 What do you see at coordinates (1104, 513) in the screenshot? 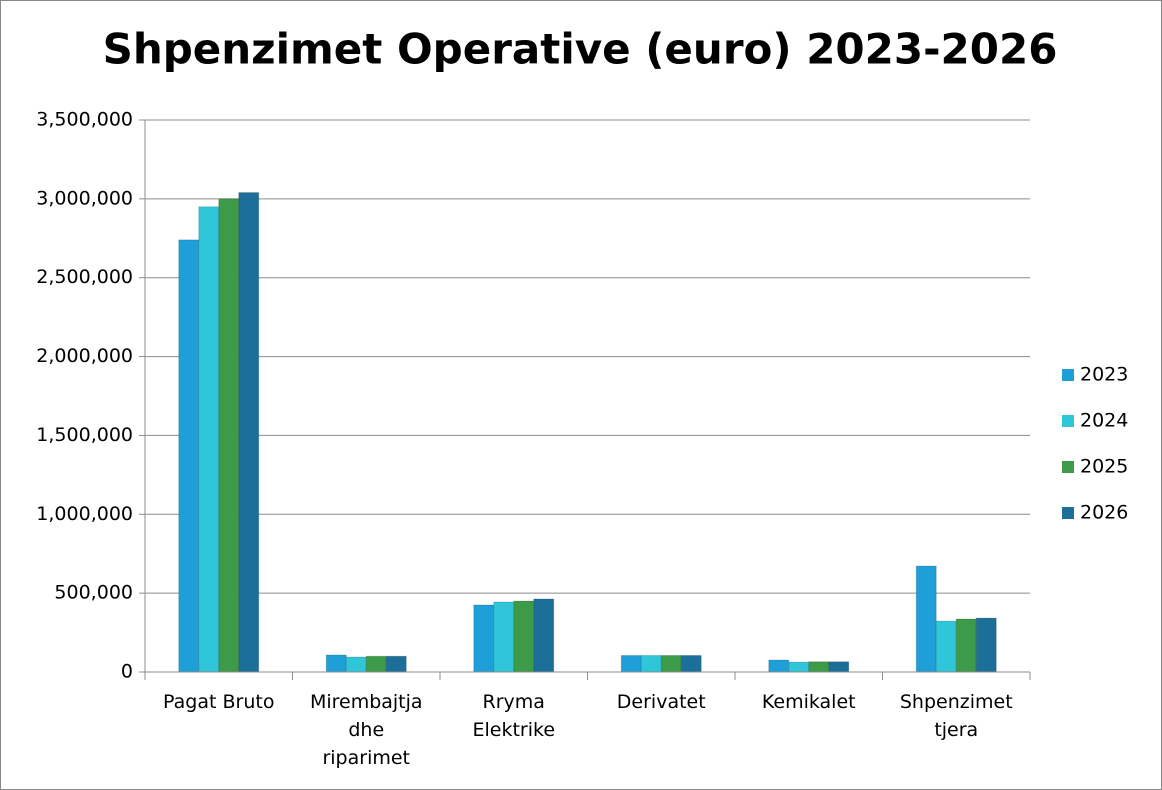
I see `legend-label: 2026` at bounding box center [1104, 513].